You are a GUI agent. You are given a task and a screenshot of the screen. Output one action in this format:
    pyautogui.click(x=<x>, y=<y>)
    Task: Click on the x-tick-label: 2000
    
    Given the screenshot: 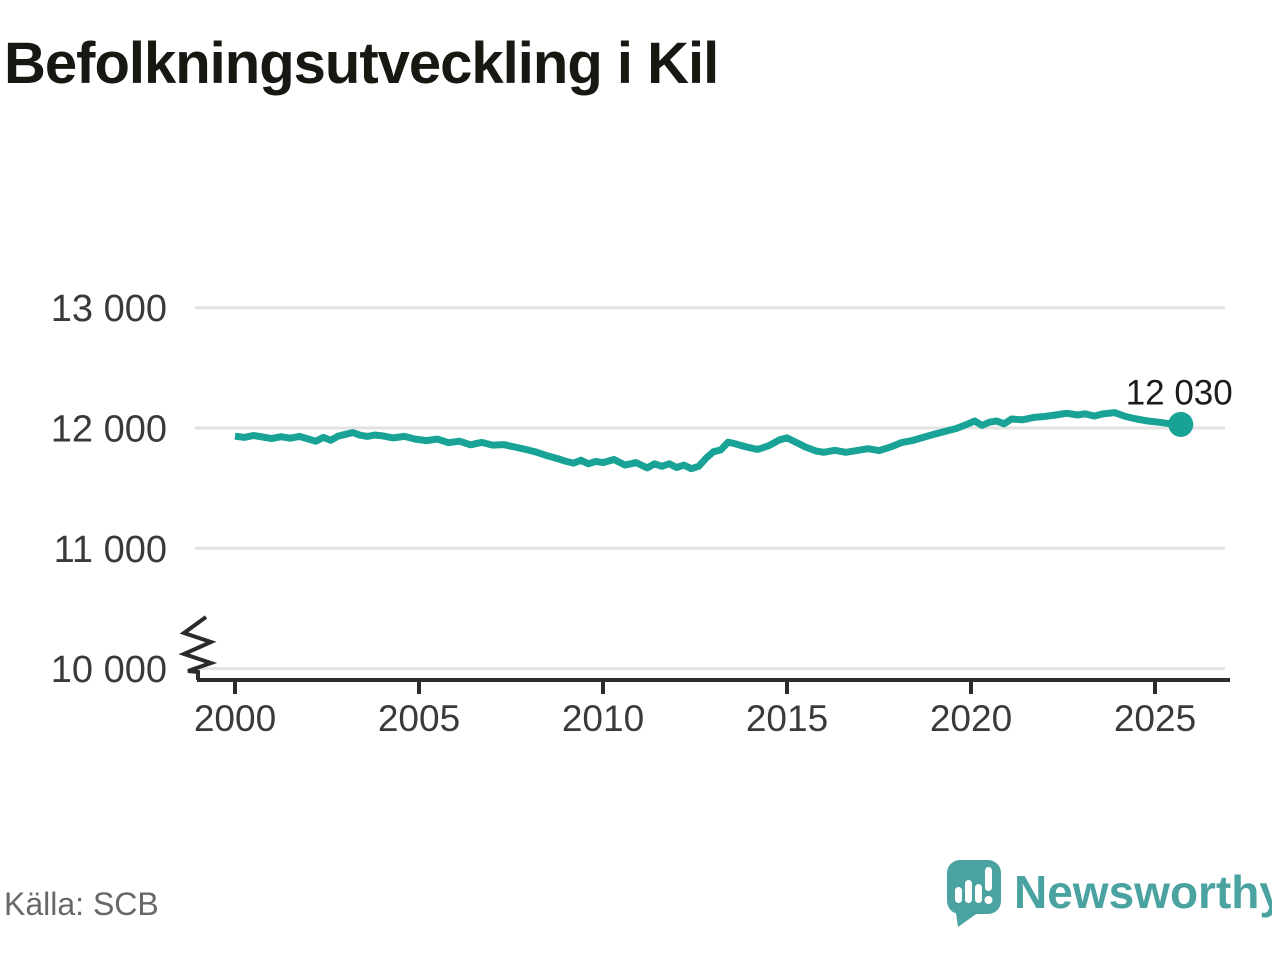 What is the action you would take?
    pyautogui.click(x=235, y=718)
    